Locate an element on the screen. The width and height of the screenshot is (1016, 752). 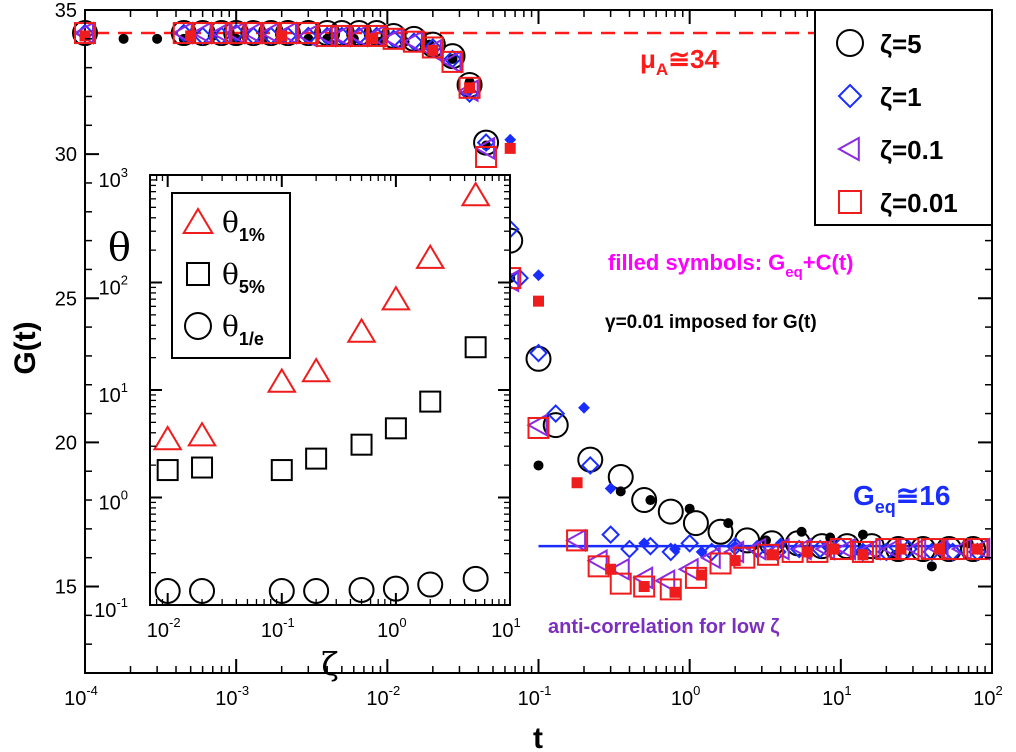
y-tick-label: 25 is located at coordinates (66, 299).